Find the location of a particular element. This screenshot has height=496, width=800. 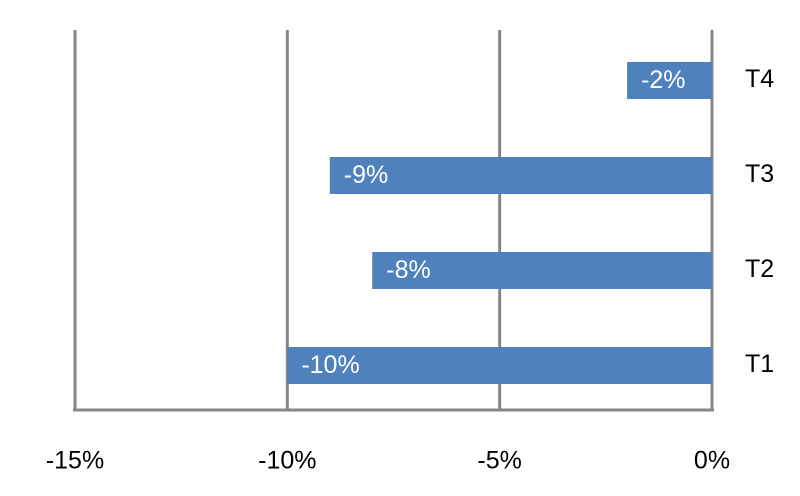

y-tick-label: T4 is located at coordinates (759, 79).